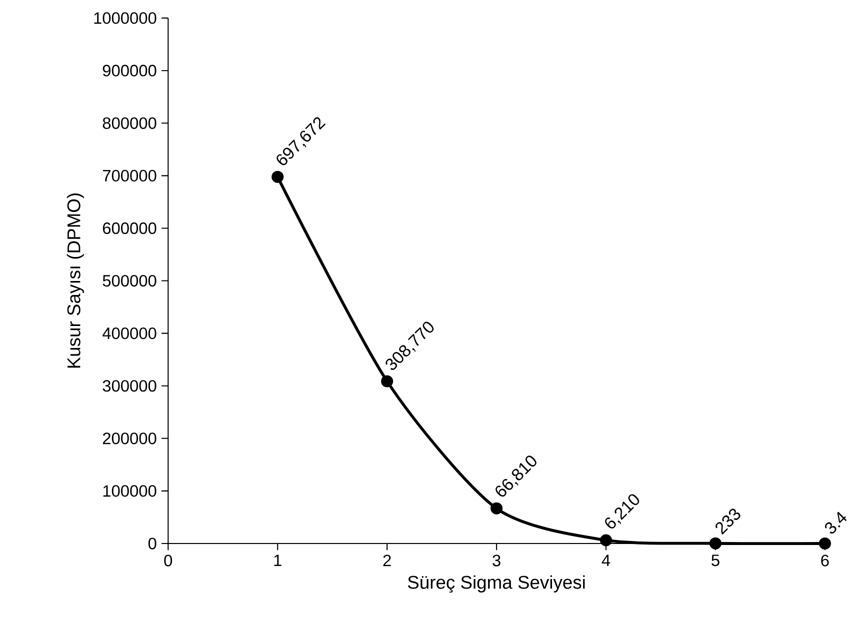 This screenshot has height=620, width=852. What do you see at coordinates (728, 521) in the screenshot?
I see `data-label: 233` at bounding box center [728, 521].